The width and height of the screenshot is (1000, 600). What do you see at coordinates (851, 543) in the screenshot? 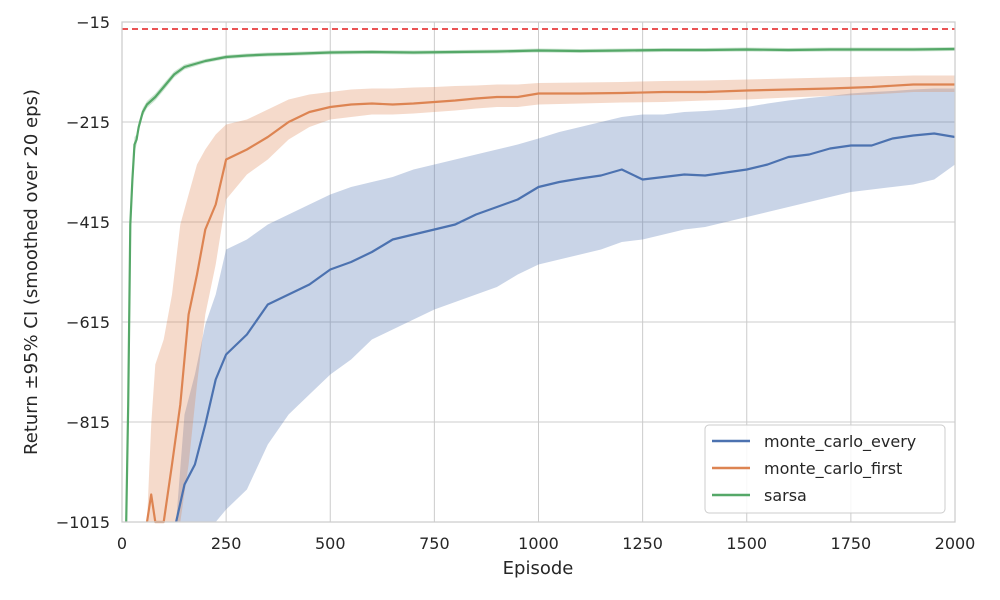
I see `x-tick-label: 1750` at bounding box center [851, 543].